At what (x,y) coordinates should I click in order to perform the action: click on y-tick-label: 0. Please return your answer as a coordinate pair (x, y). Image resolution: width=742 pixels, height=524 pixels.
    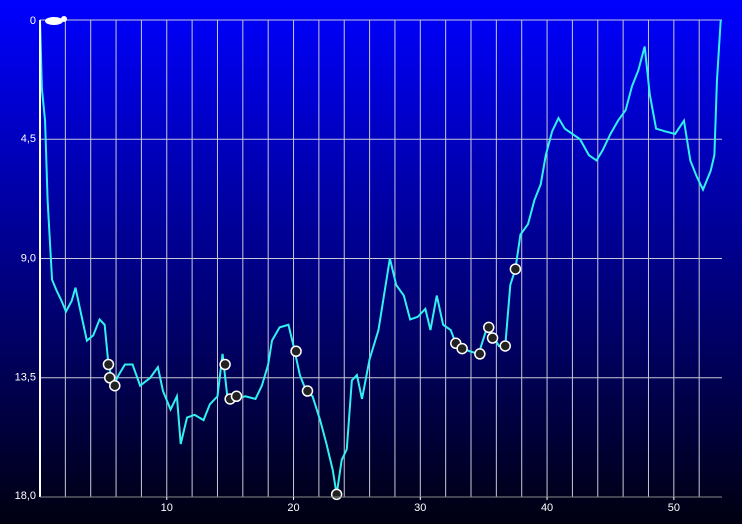
    Looking at the image, I should click on (33, 21).